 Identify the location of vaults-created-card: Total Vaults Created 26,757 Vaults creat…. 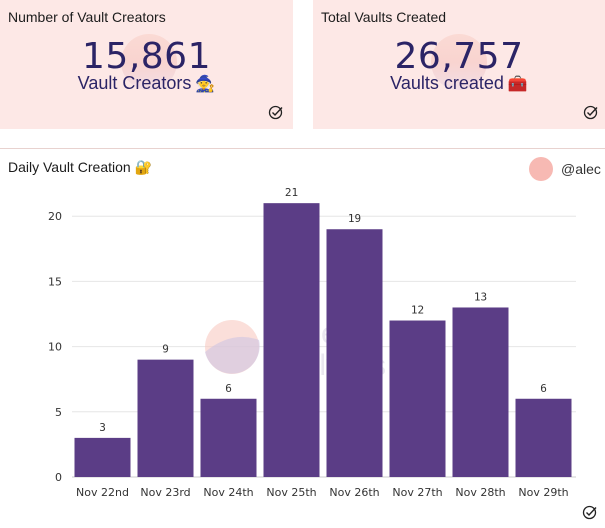
(459, 64).